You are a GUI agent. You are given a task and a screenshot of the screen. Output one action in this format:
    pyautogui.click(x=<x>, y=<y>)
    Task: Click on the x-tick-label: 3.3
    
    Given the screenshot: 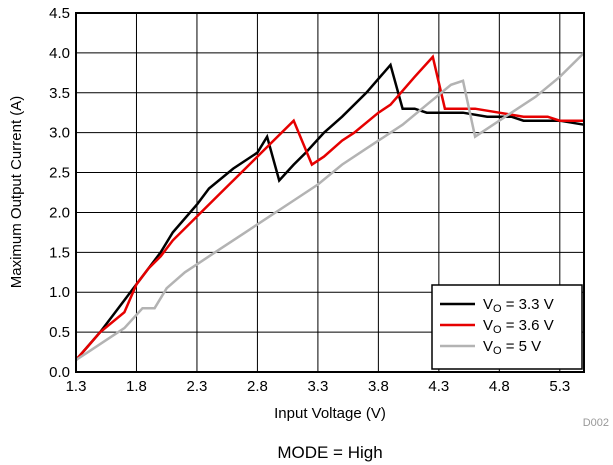 What is the action you would take?
    pyautogui.click(x=317, y=386)
    